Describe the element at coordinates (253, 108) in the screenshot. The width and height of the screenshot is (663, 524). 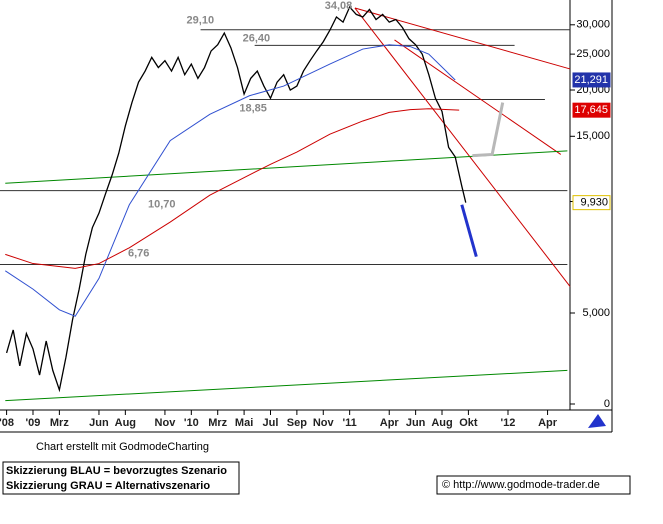
I see `level-label: 18,85` at that location.